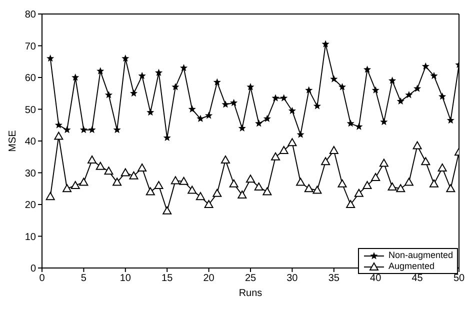 Image resolution: width=474 pixels, height=332 pixels. What do you see at coordinates (13, 141) in the screenshot?
I see `y-axis-title: MSE` at bounding box center [13, 141].